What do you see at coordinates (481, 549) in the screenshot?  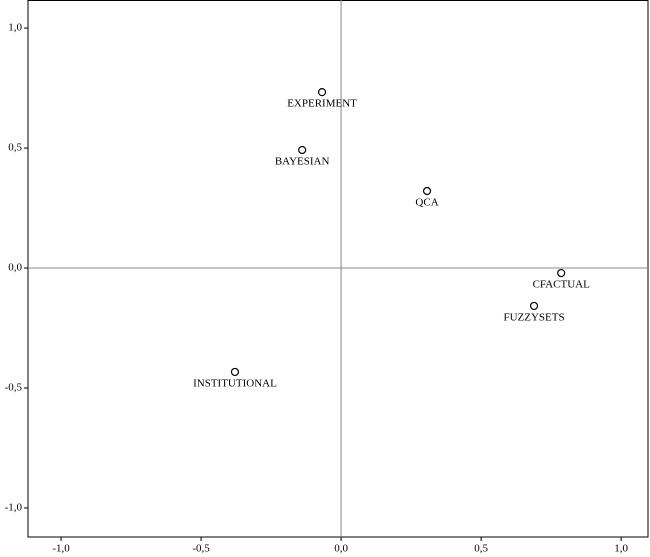 I see `x-tick-label: 0,5` at bounding box center [481, 549].